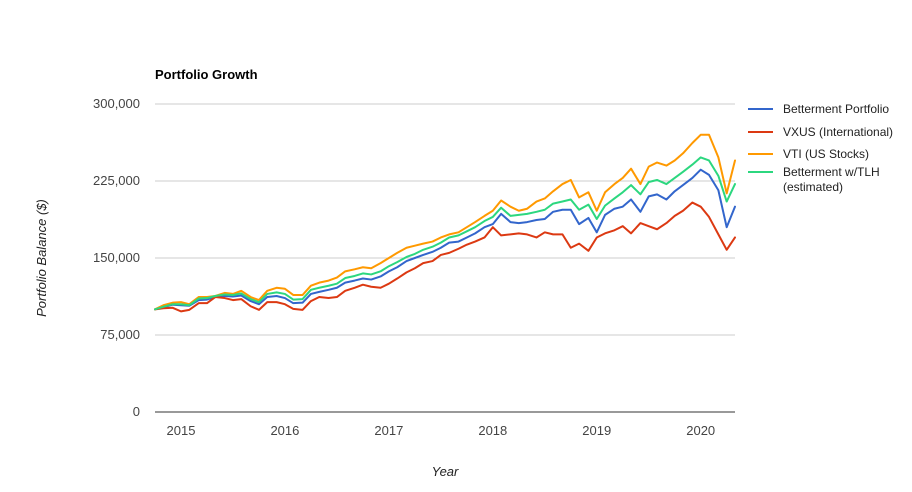  Describe the element at coordinates (445, 257) in the screenshot. I see `series-line` at that location.